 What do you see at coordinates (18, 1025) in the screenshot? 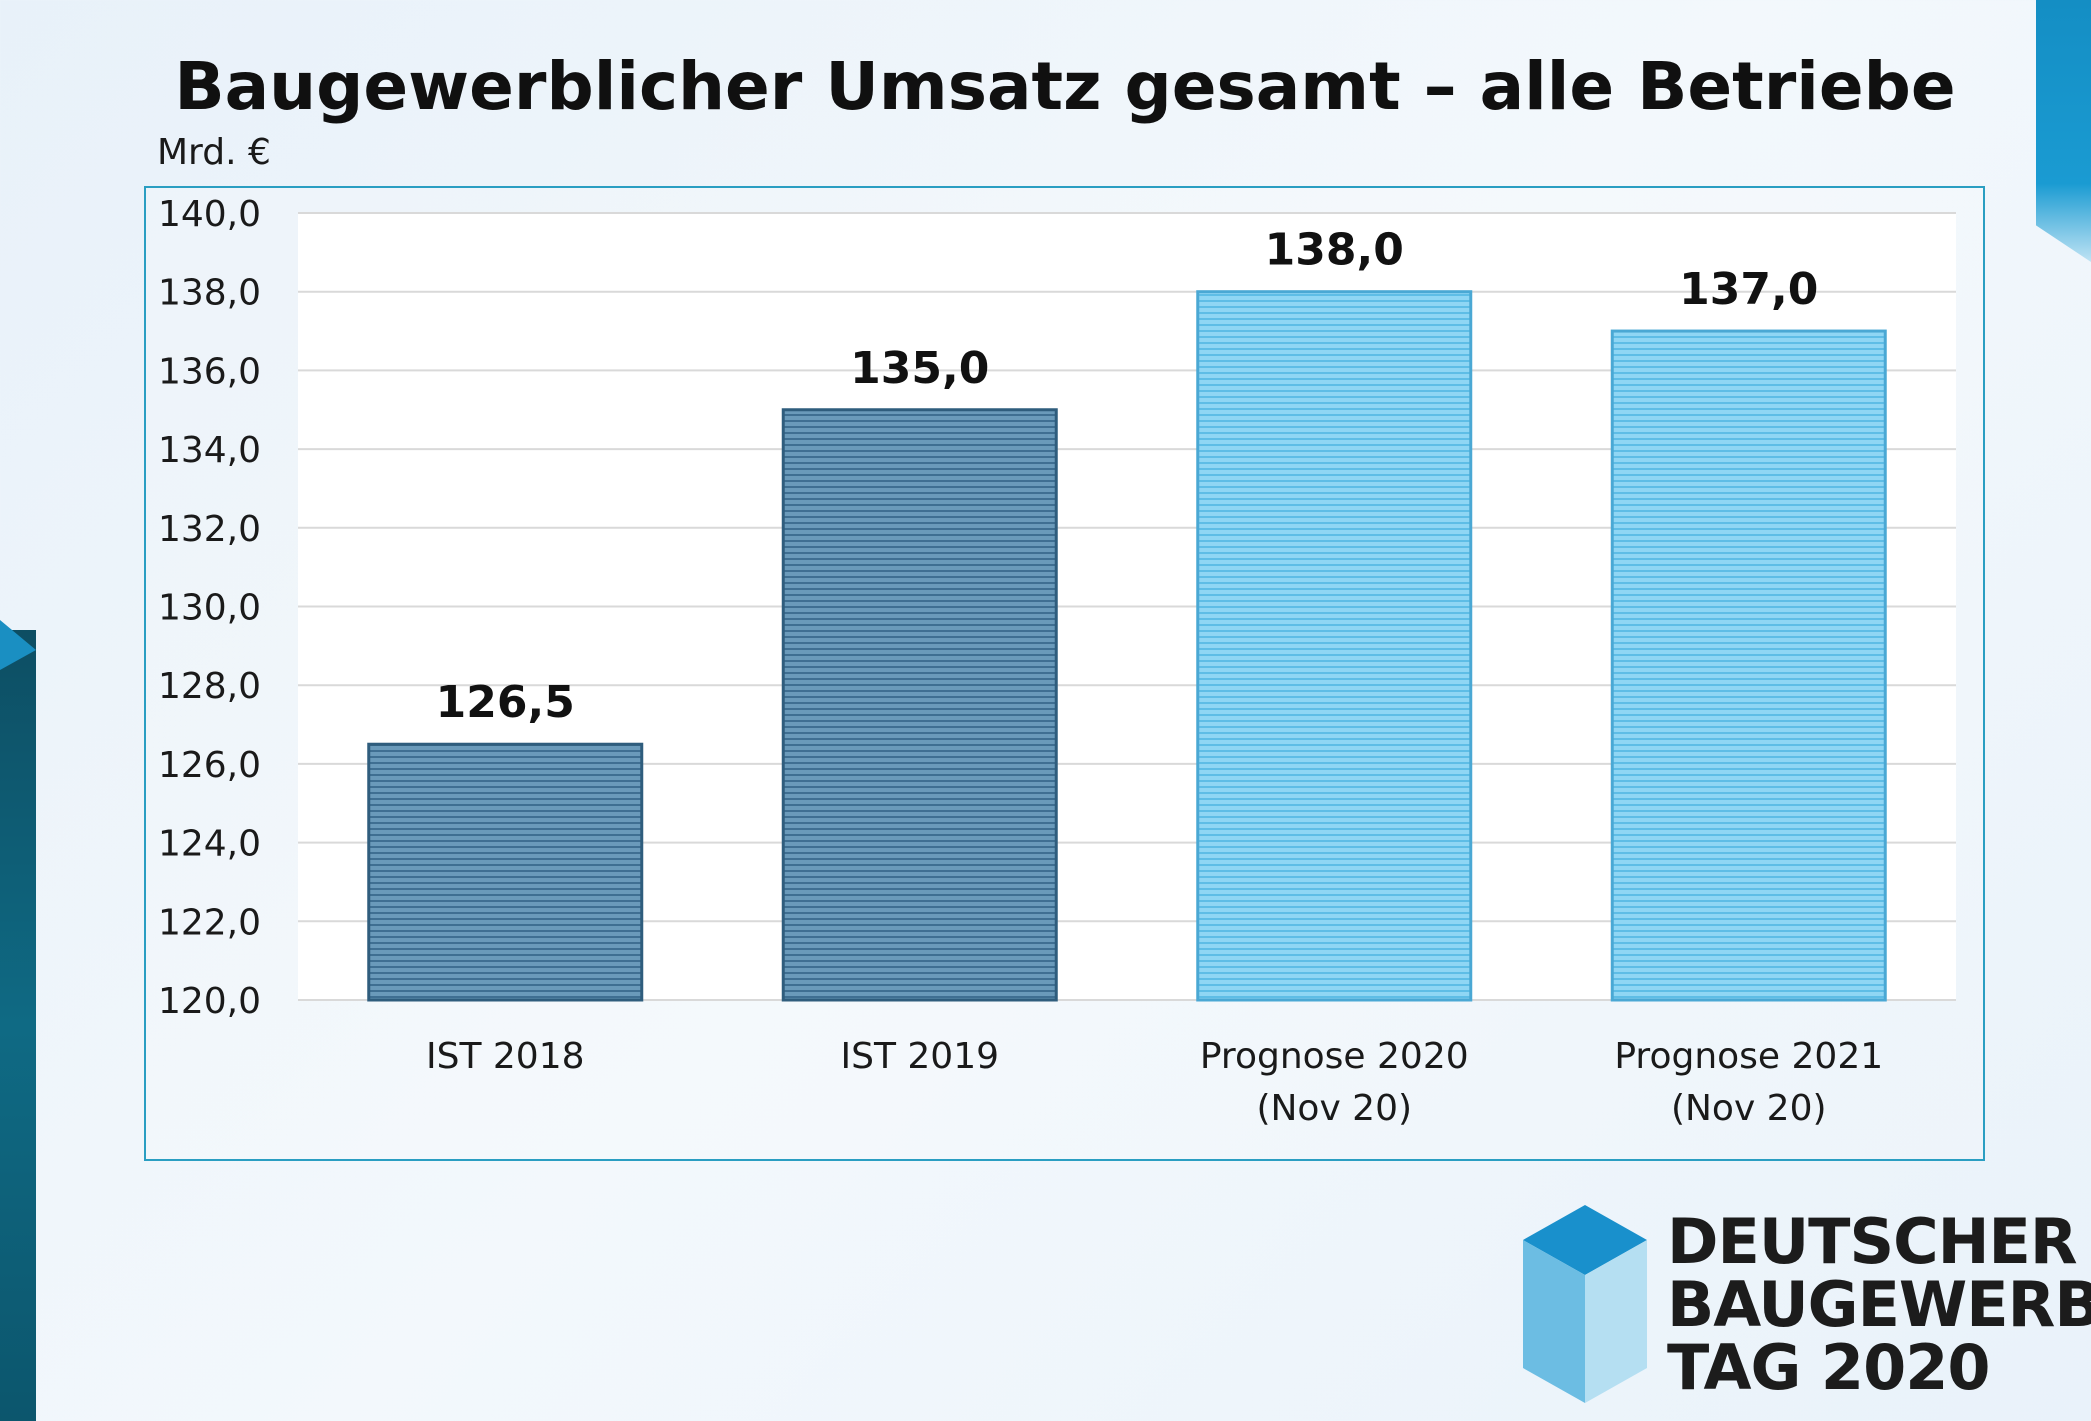
I see `left-decoration-bar` at bounding box center [18, 1025].